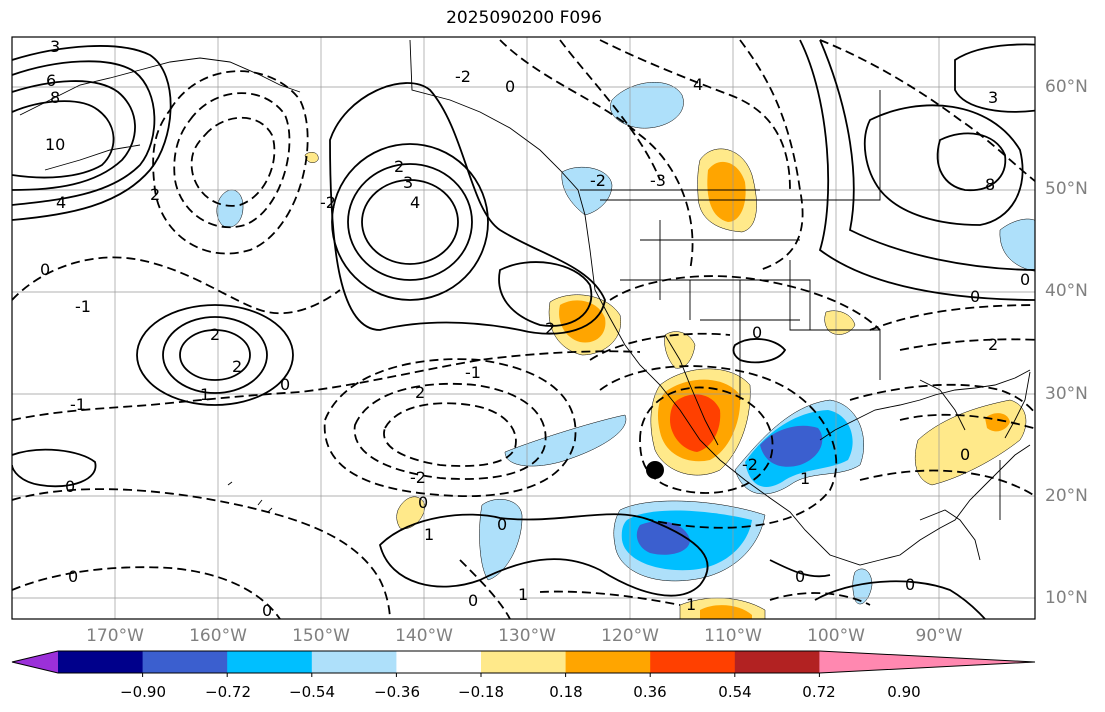 The width and height of the screenshot is (1105, 712). What do you see at coordinates (312, 692) in the screenshot?
I see `colorbar-tick-label: −0.54` at bounding box center [312, 692].